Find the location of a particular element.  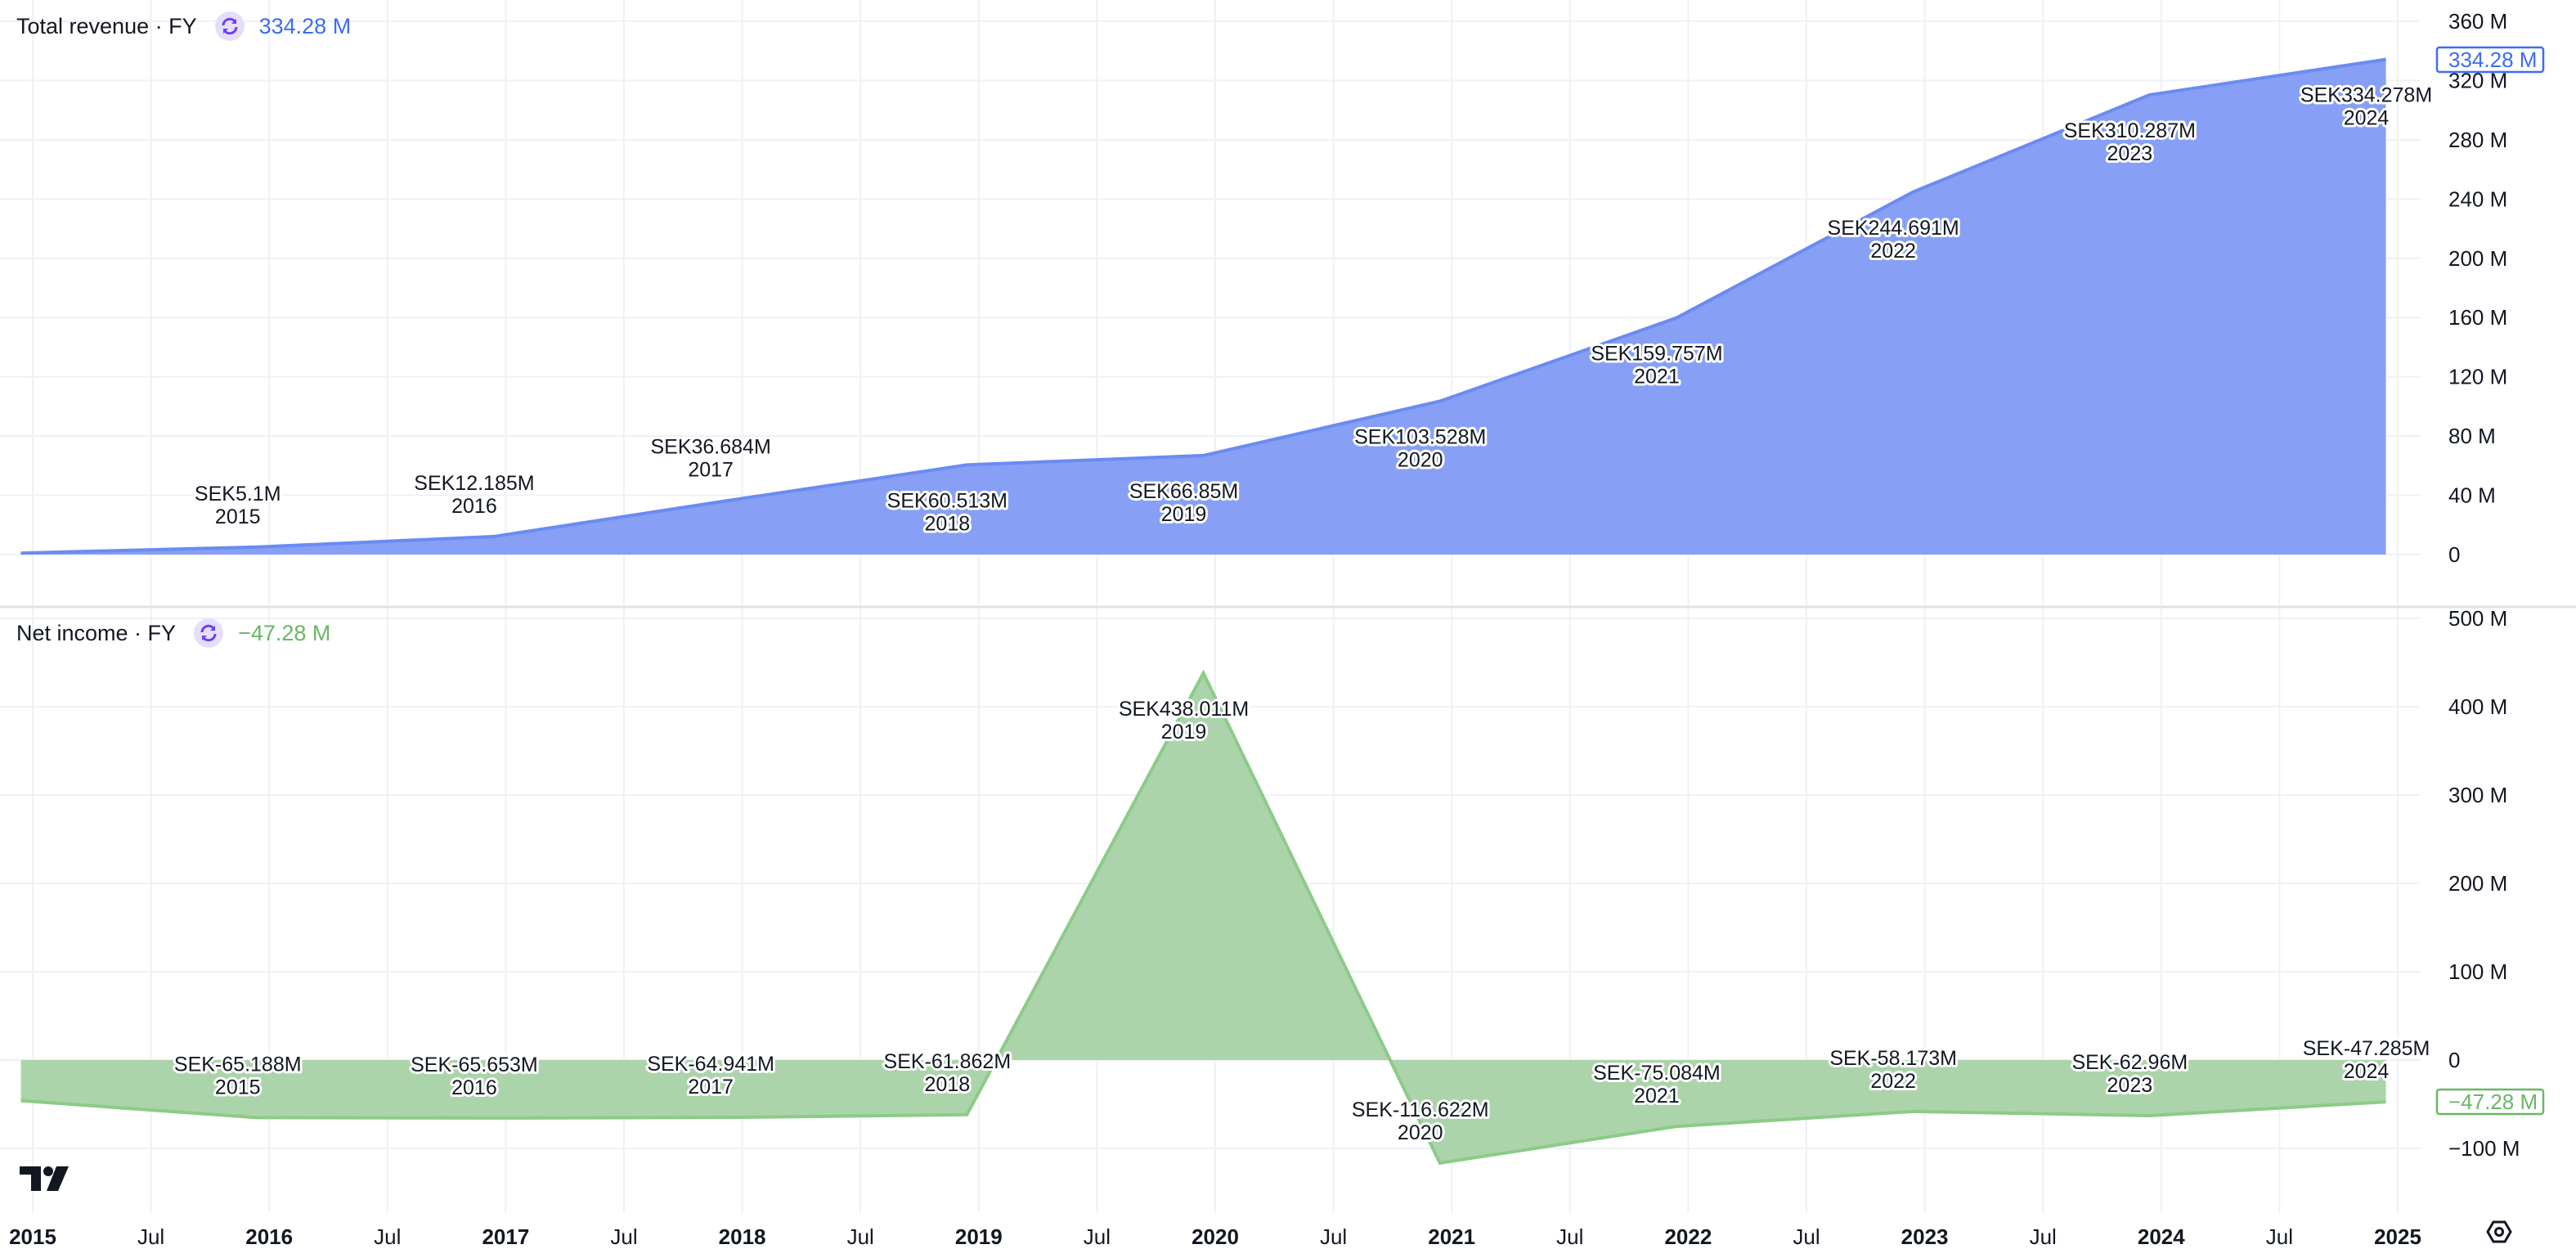

data-value-label: SEK438.011M is located at coordinates (1184, 709).